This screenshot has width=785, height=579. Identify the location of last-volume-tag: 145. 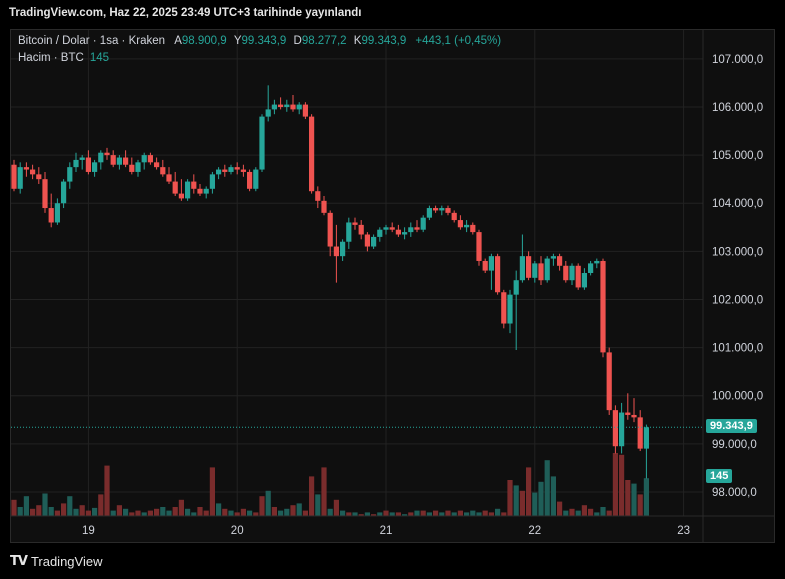
(719, 476).